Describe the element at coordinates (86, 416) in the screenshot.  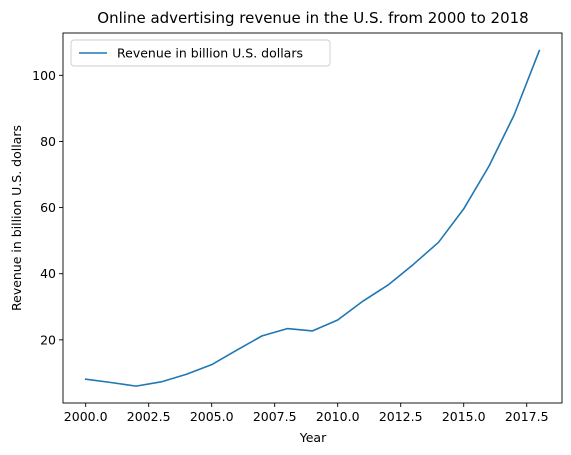
I see `x-tick-label: 2000.0` at that location.